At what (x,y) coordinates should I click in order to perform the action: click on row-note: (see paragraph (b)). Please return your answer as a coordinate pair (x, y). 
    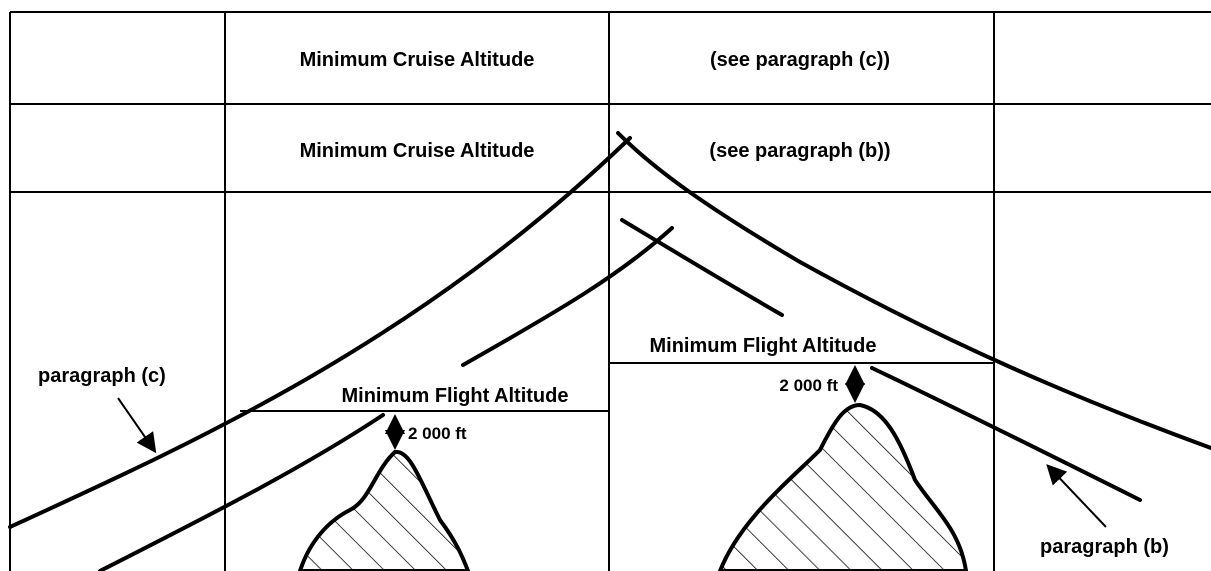
    Looking at the image, I should click on (799, 151).